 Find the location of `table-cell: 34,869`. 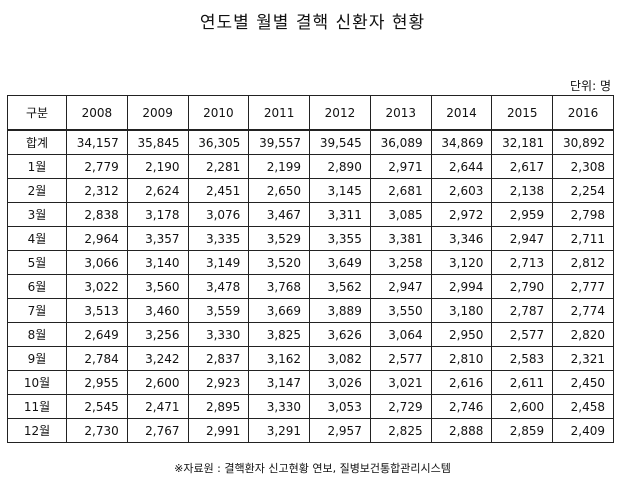

table-cell: 34,869 is located at coordinates (461, 142).